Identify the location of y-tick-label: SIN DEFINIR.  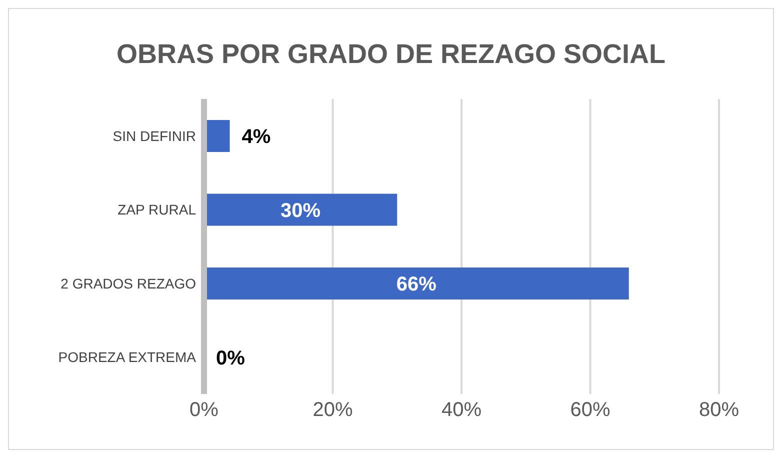
(154, 136).